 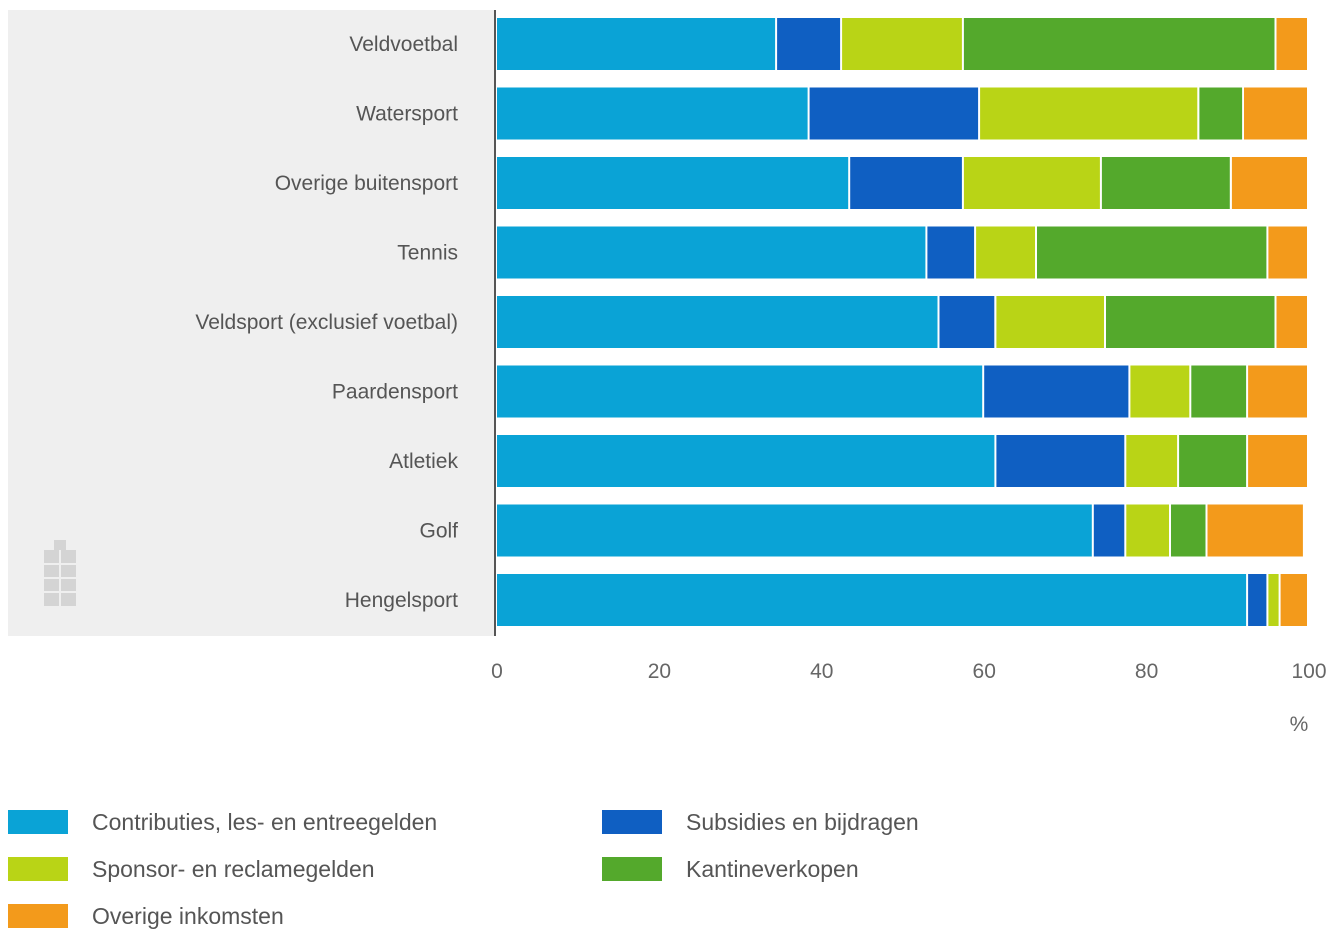 What do you see at coordinates (1308, 671) in the screenshot?
I see `x-tick-label: 100` at bounding box center [1308, 671].